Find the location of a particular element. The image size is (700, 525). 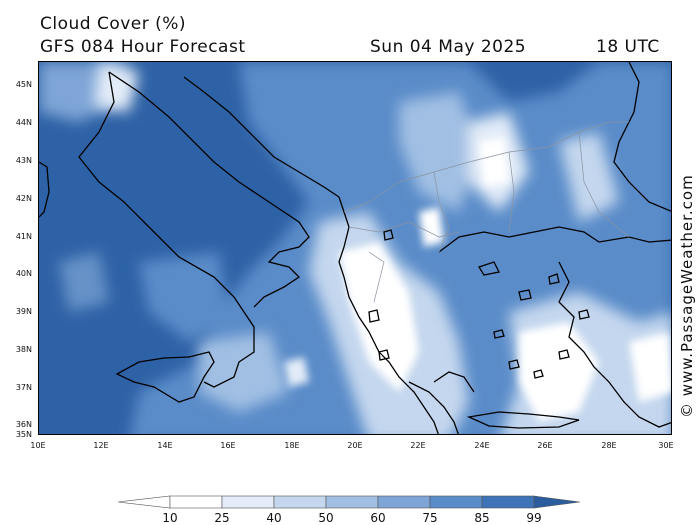

forecast-time: 18 UTC is located at coordinates (628, 47).